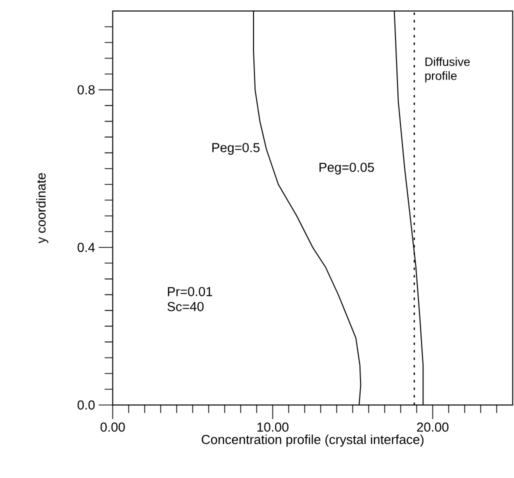  I want to click on series-label: Peg=0.5, so click(236, 149).